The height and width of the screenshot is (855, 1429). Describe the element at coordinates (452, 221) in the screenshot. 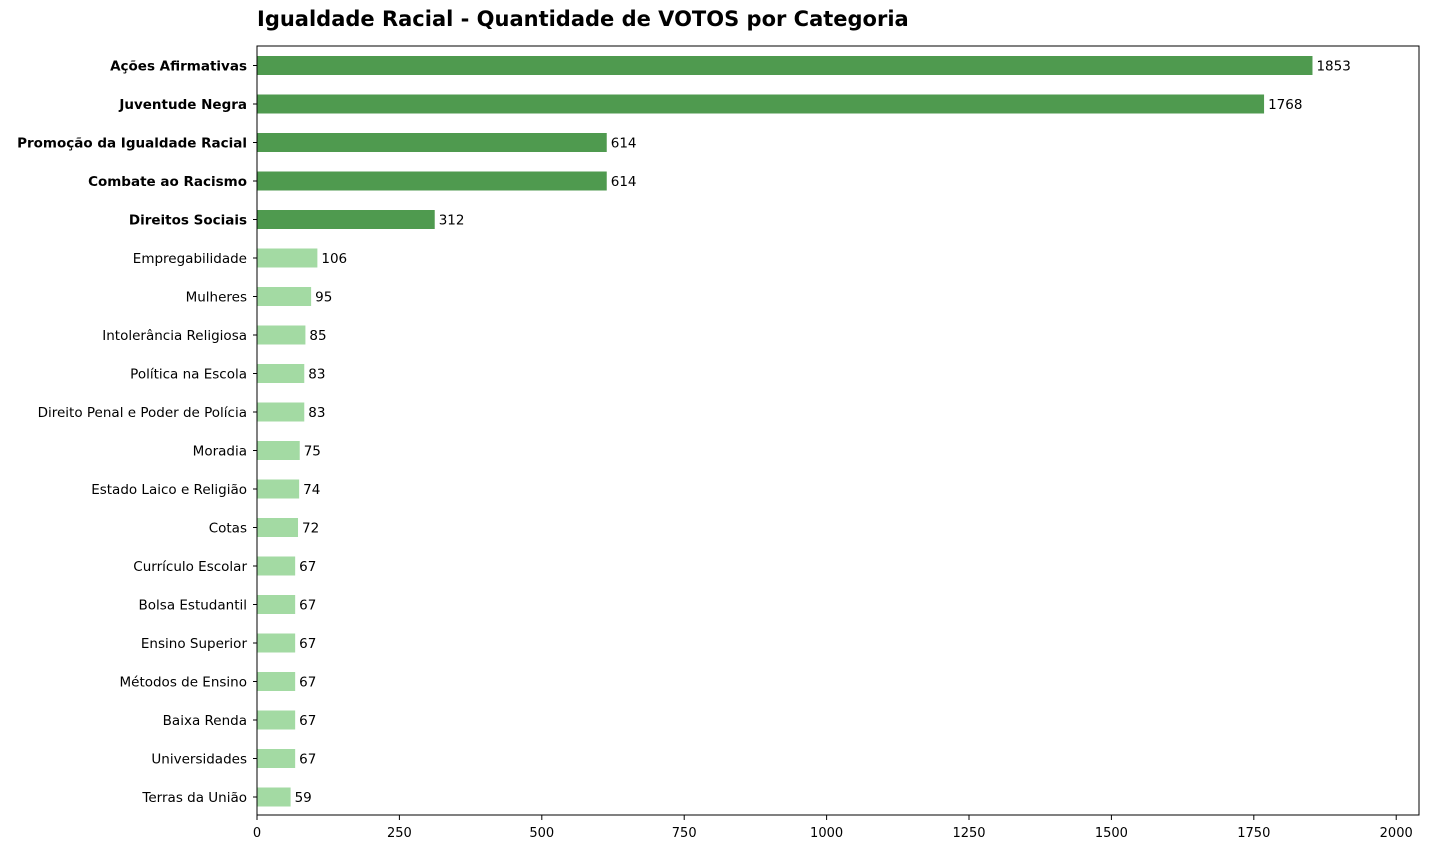

I see `value-label: 312` at that location.